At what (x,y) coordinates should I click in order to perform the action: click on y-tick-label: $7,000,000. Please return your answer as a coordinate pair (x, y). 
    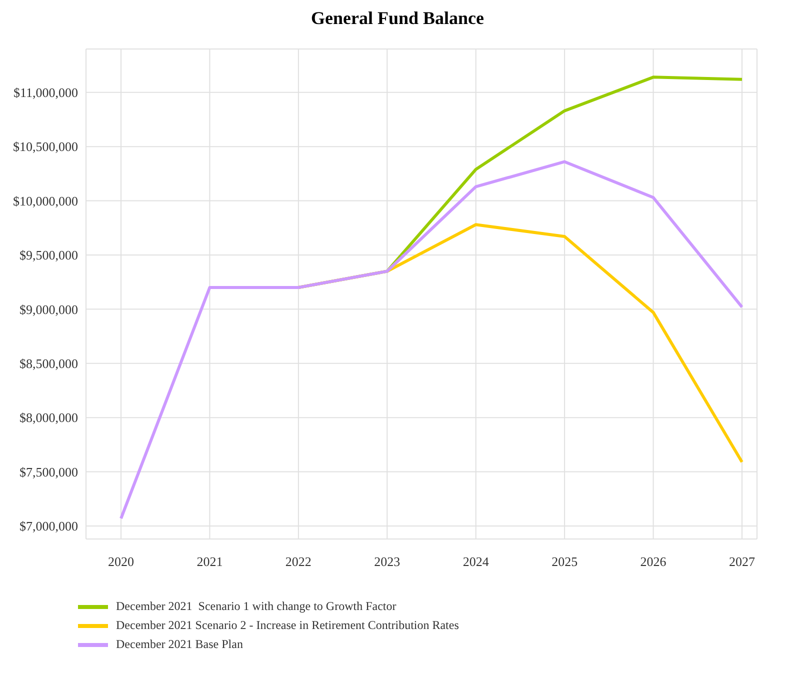
    Looking at the image, I should click on (49, 526).